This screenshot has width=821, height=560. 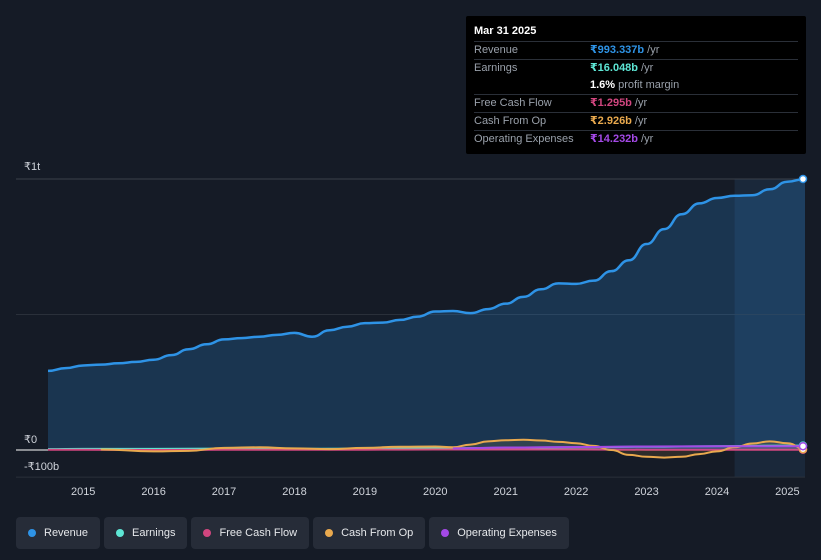 I want to click on forecast-shade, so click(x=769, y=328).